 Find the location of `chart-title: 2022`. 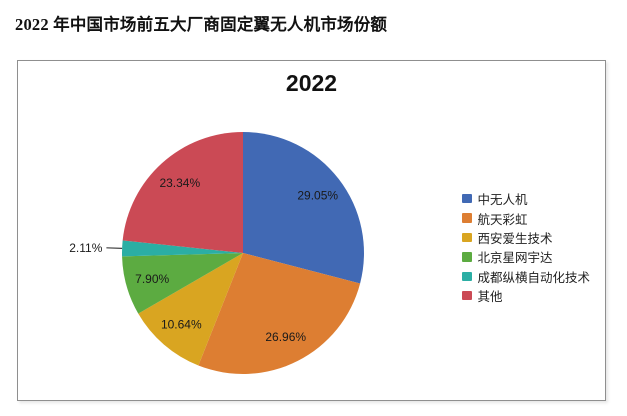

chart-title: 2022 is located at coordinates (311, 83).